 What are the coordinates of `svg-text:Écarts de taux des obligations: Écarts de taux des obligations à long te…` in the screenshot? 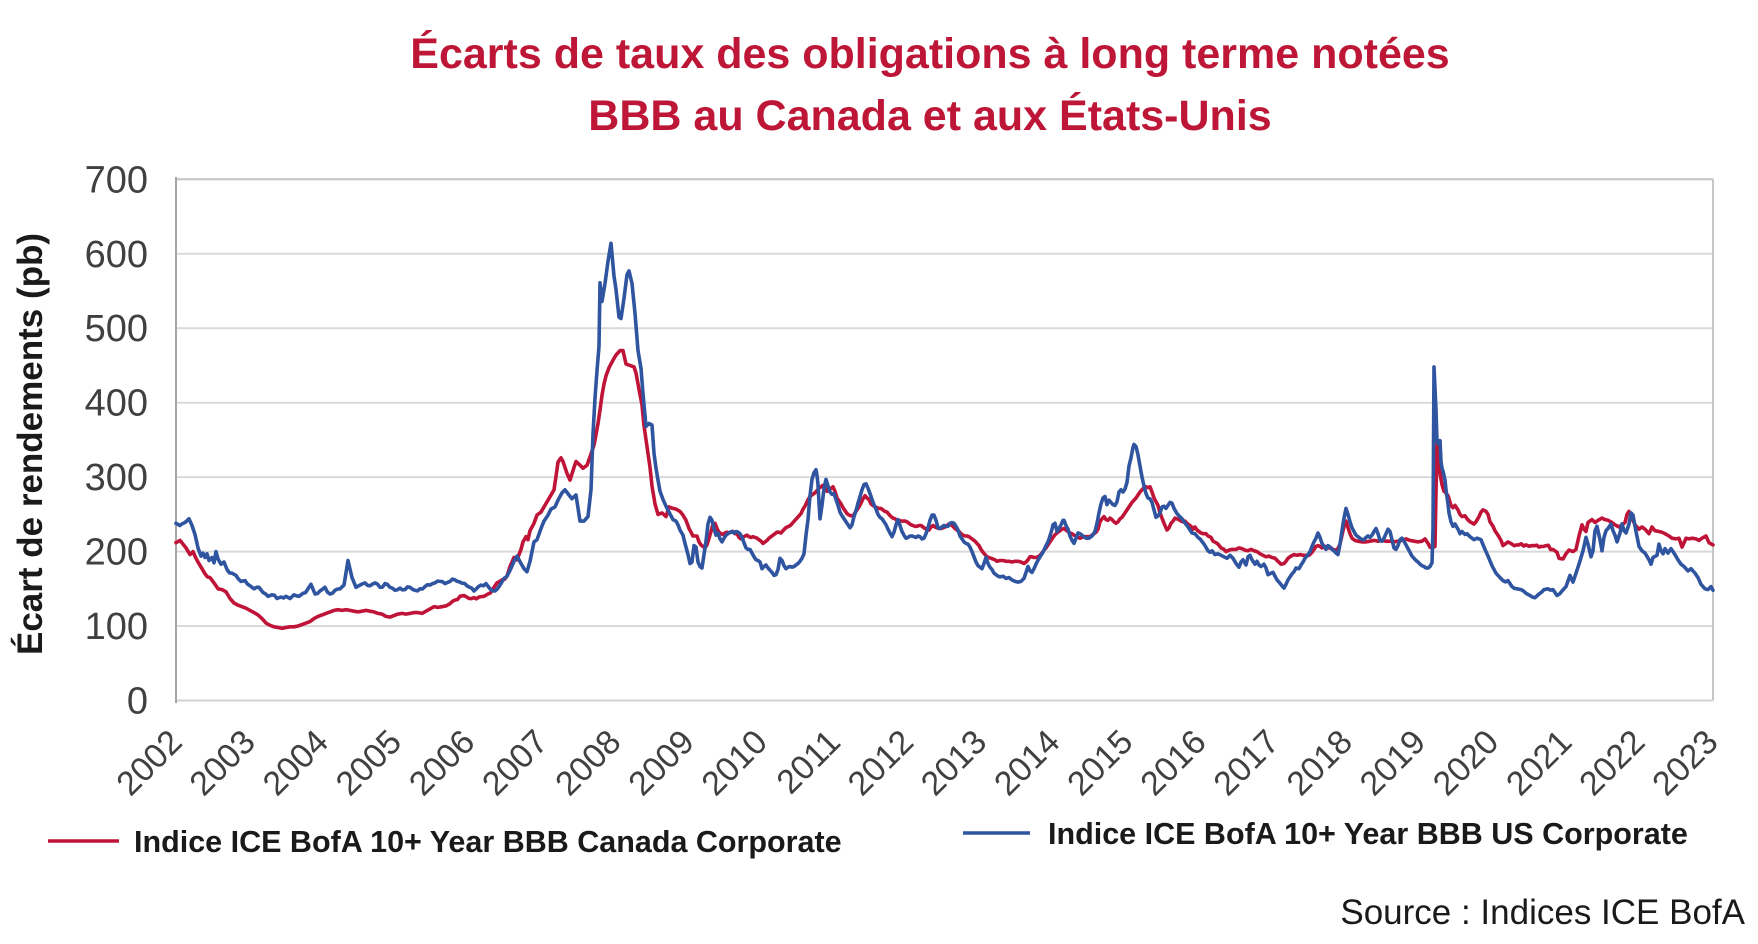 It's located at (929, 54).